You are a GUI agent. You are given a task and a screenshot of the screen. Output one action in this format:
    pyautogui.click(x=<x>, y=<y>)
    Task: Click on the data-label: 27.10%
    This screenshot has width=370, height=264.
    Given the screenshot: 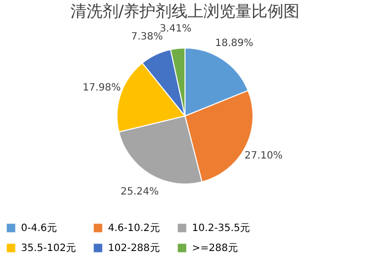 What is the action you would take?
    pyautogui.click(x=263, y=156)
    